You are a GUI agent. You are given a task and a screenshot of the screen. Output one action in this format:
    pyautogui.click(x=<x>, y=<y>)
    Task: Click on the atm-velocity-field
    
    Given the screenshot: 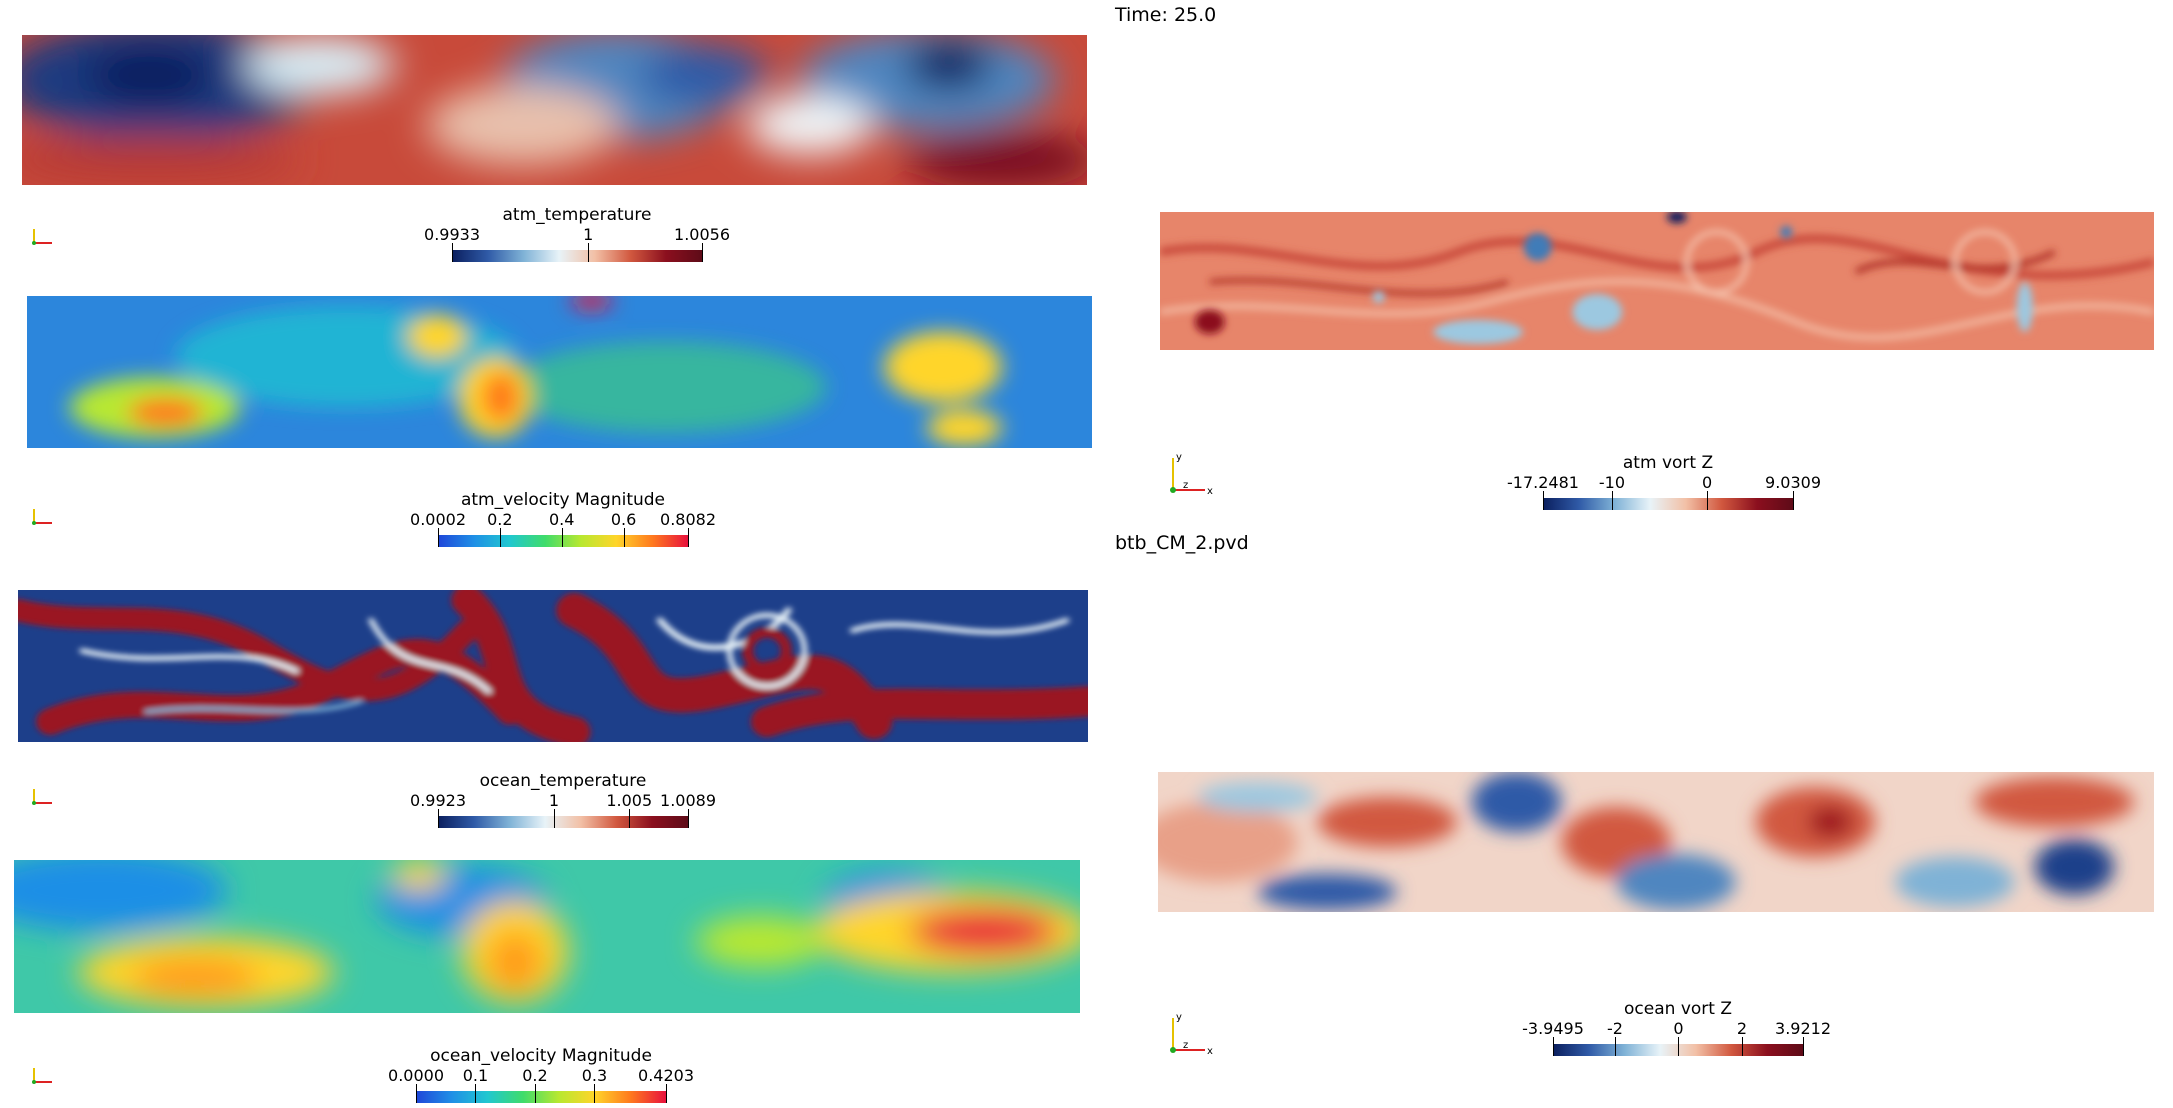 What is the action you would take?
    pyautogui.click(x=559, y=372)
    